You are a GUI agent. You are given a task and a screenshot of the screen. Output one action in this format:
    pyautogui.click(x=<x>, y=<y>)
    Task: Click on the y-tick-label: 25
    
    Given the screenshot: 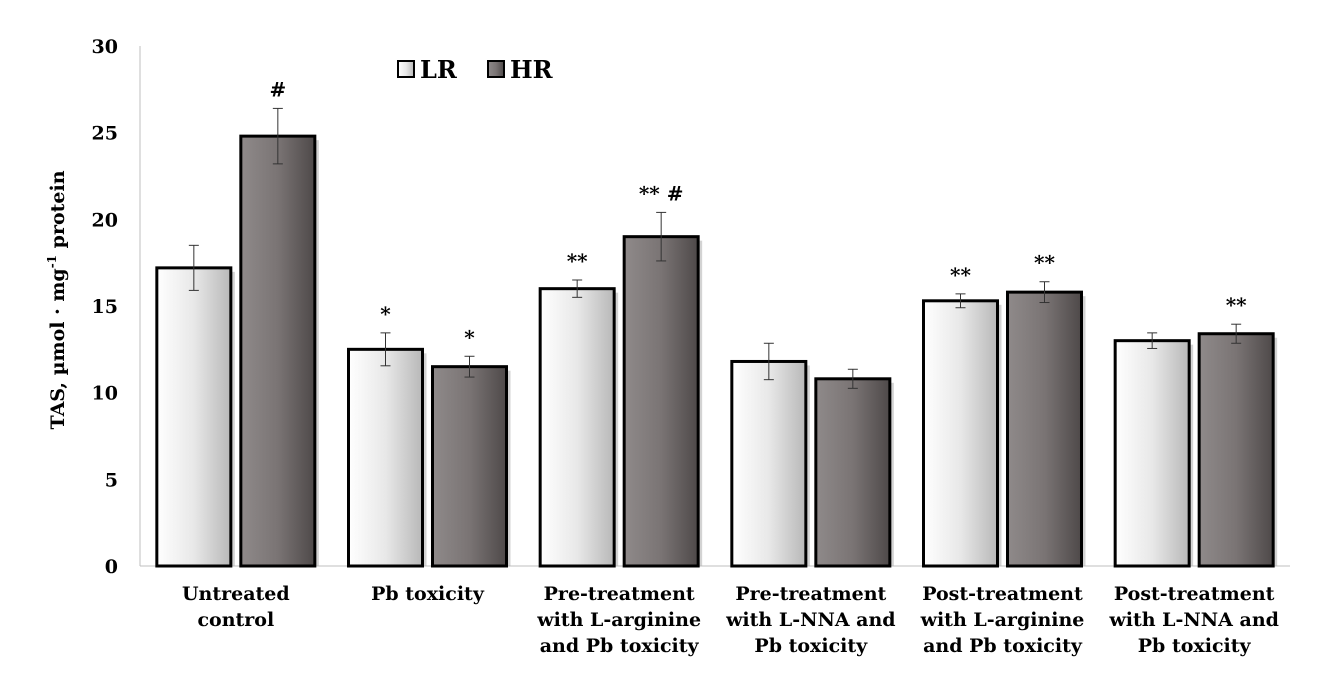 What is the action you would take?
    pyautogui.click(x=105, y=134)
    